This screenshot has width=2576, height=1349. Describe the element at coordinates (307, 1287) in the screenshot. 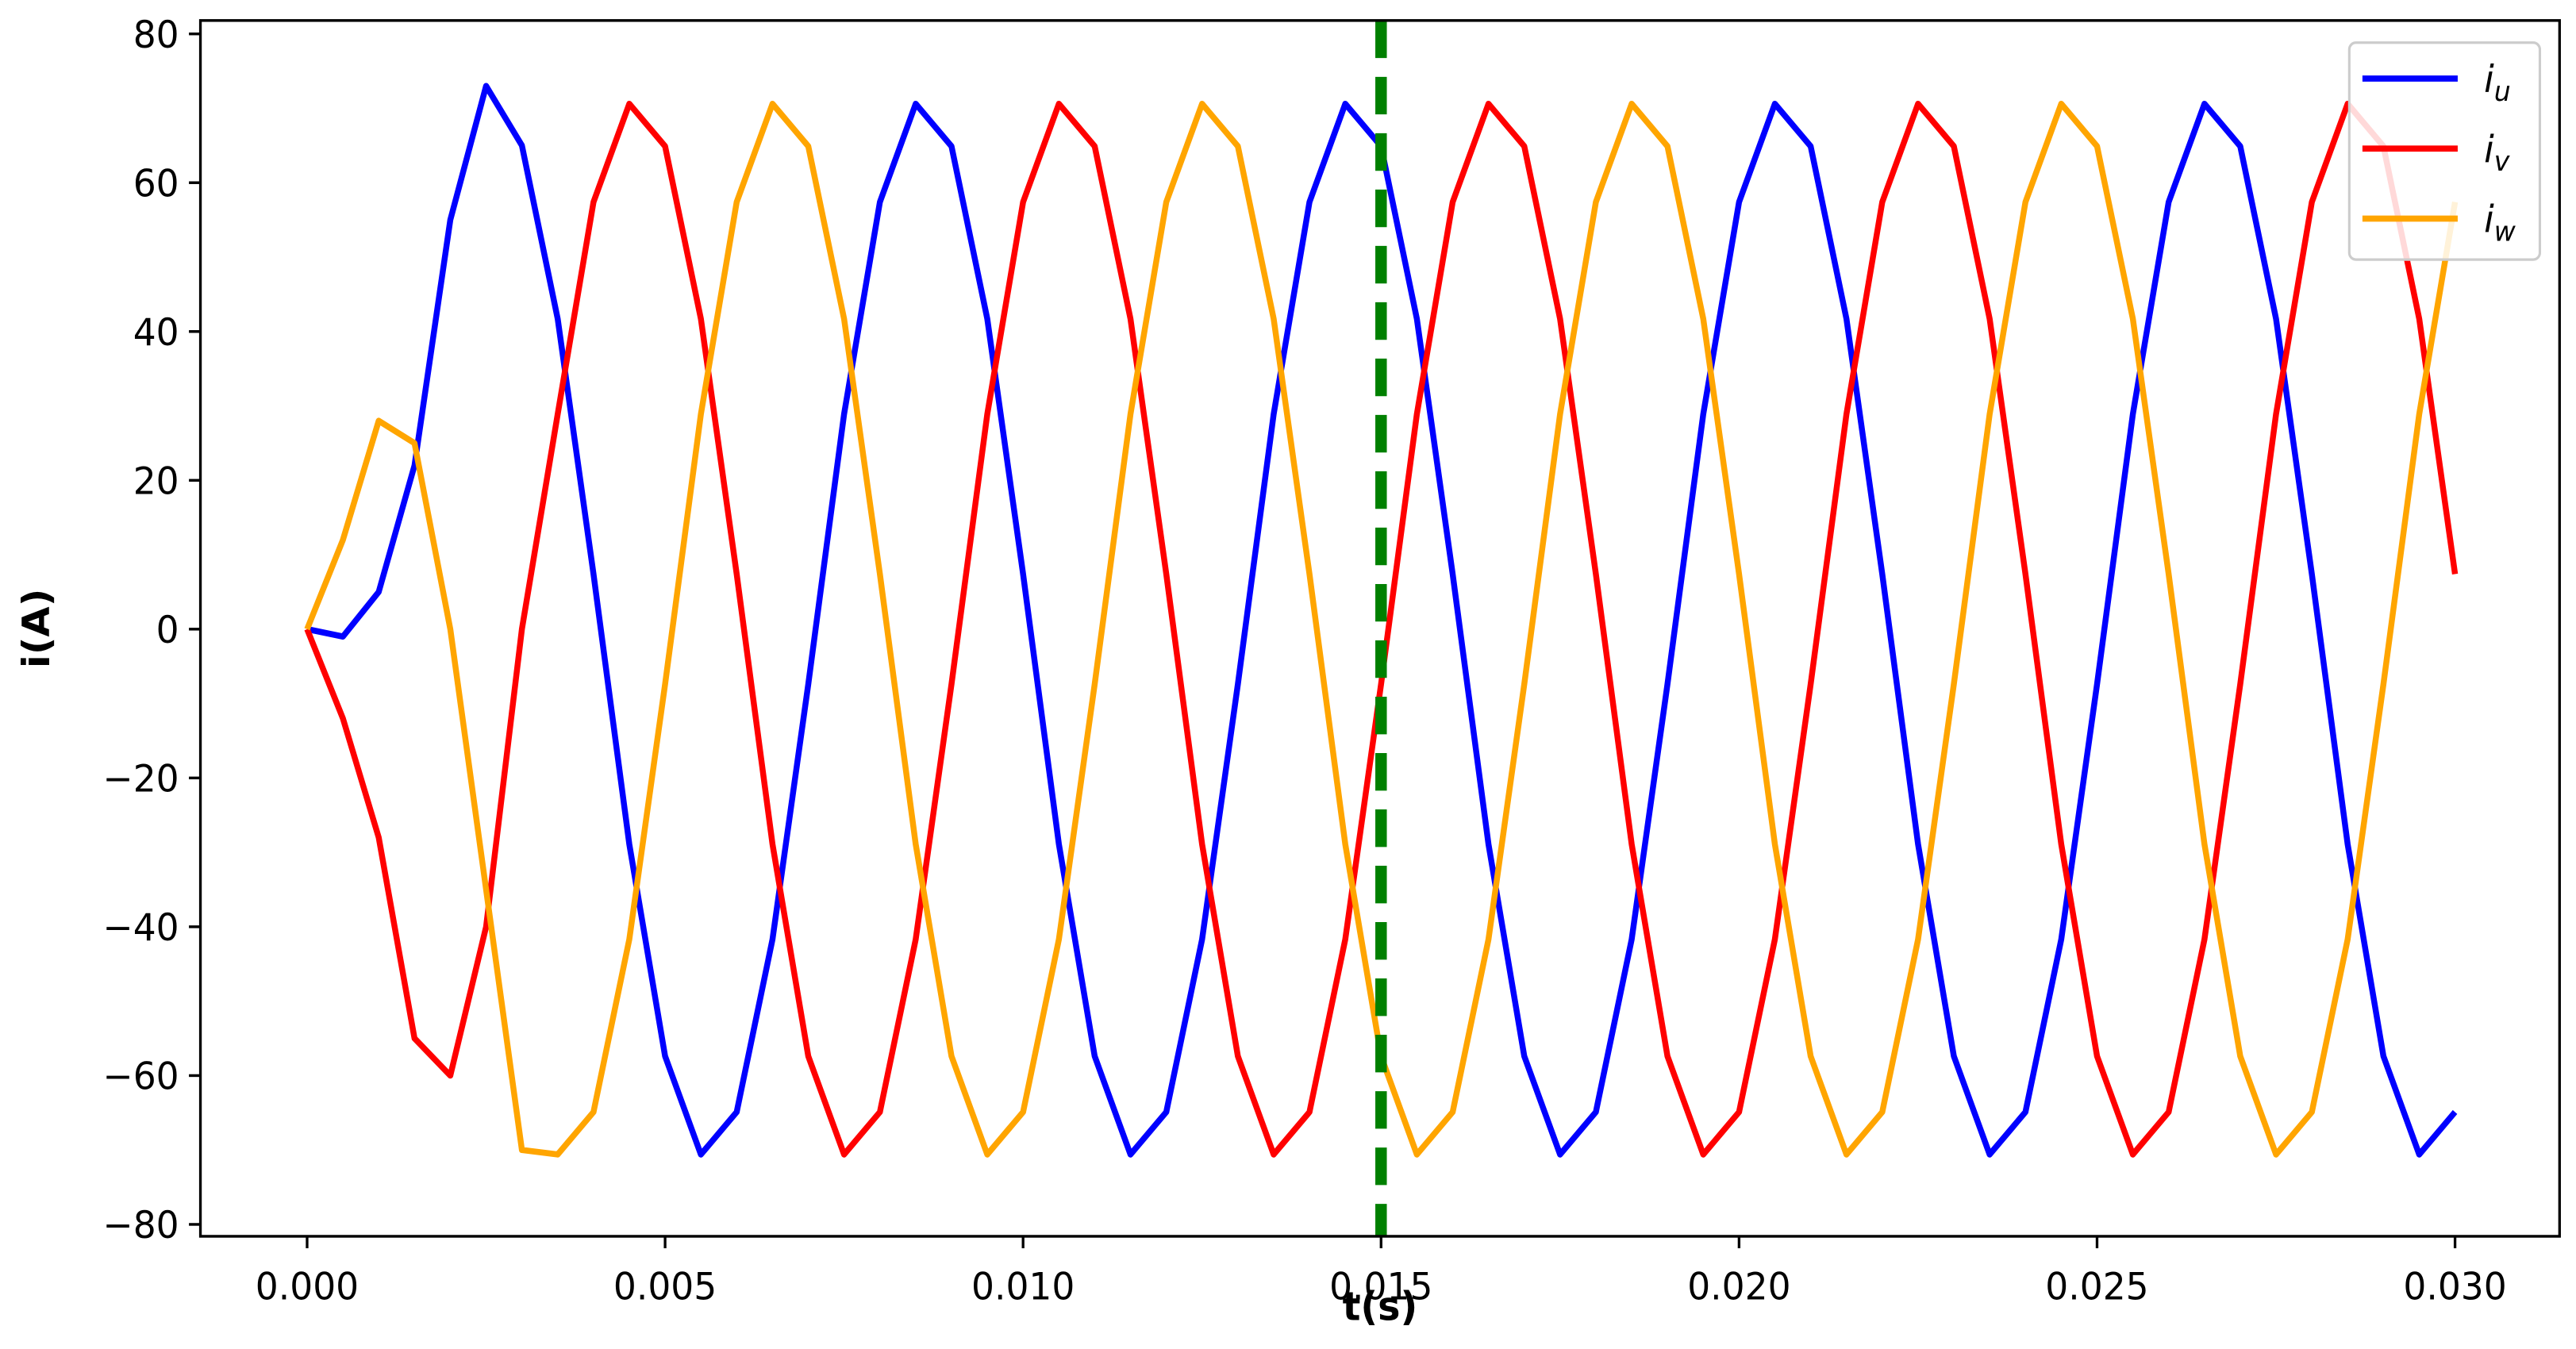

I see `x-tick-label: 0.000` at that location.